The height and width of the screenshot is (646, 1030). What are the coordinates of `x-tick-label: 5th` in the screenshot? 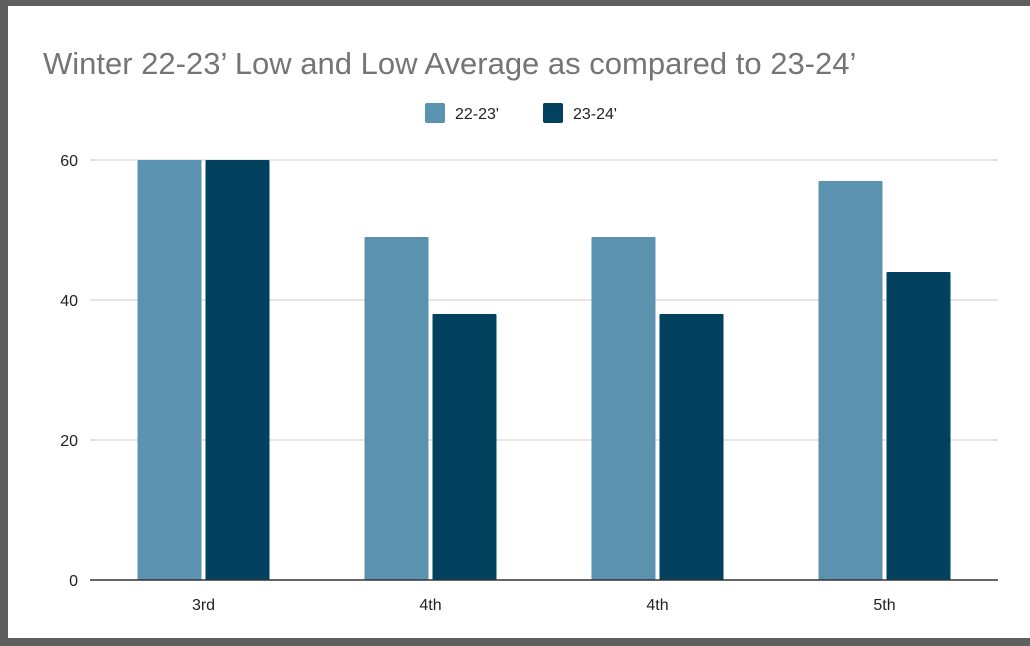 It's located at (884, 605).